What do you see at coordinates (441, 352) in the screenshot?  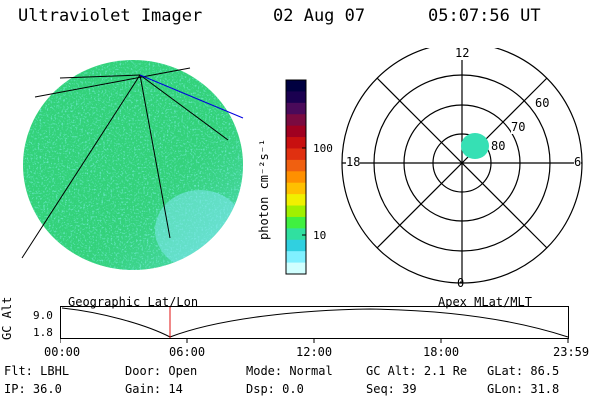 I see `orbit-xtick-3: 18:00` at bounding box center [441, 352].